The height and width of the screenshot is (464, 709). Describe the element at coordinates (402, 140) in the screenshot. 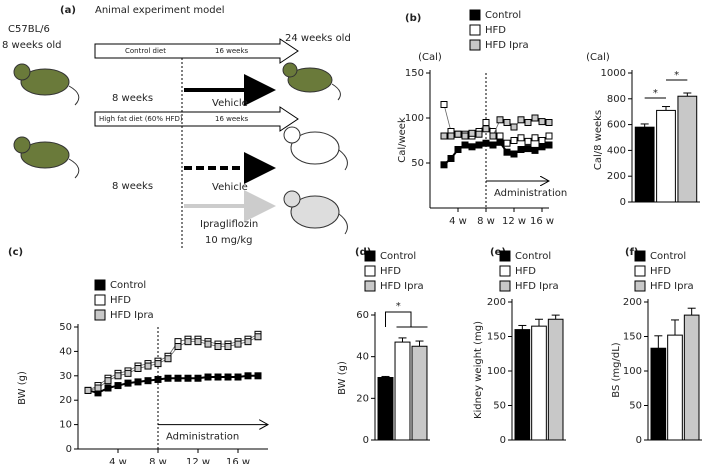

I see `y-axis-label: Cal/week` at that location.